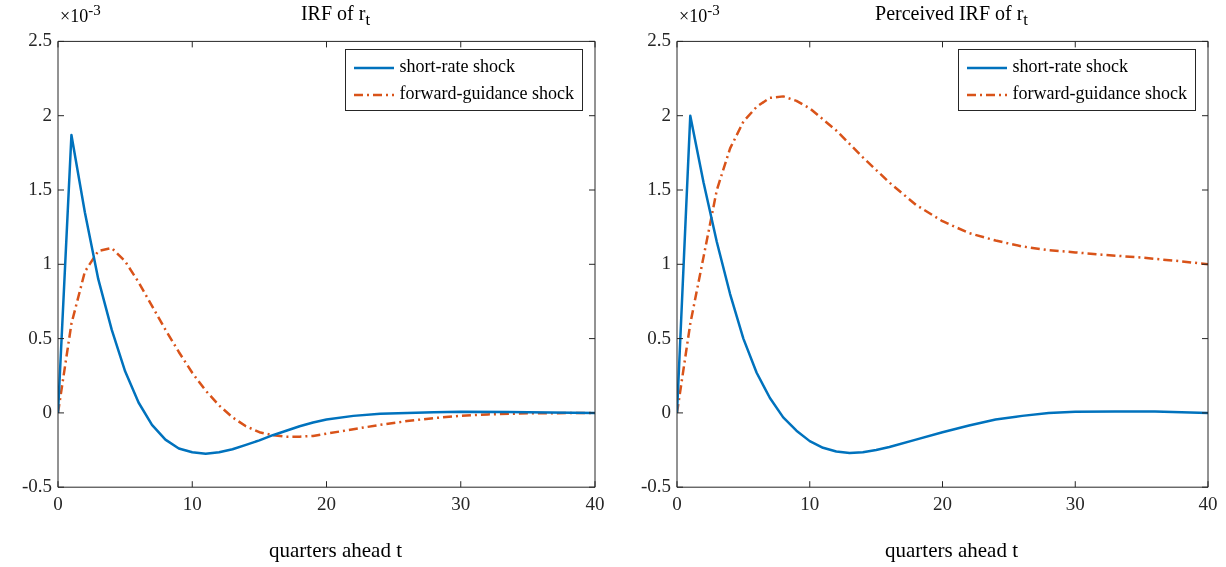  What do you see at coordinates (335, 15) in the screenshot?
I see `chart-title: IRF of r$_{t}$` at bounding box center [335, 15].